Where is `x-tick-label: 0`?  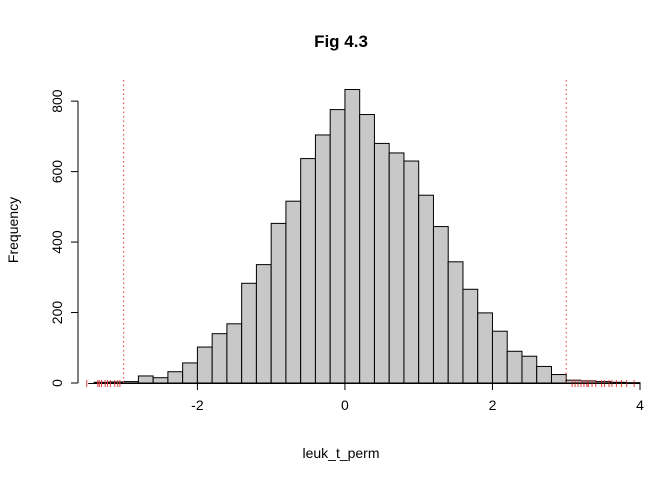 x-tick-label: 0 is located at coordinates (345, 405).